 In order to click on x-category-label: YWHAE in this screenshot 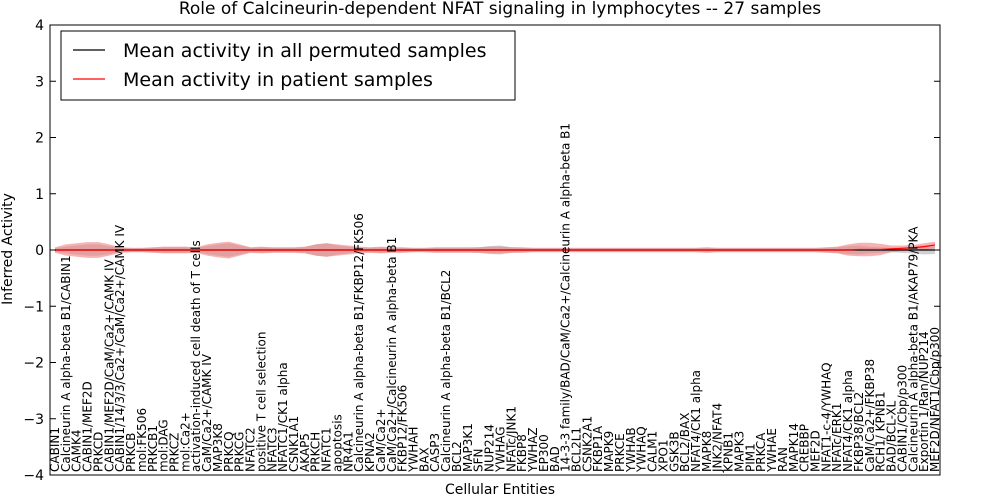, I will do `click(772, 450)`.